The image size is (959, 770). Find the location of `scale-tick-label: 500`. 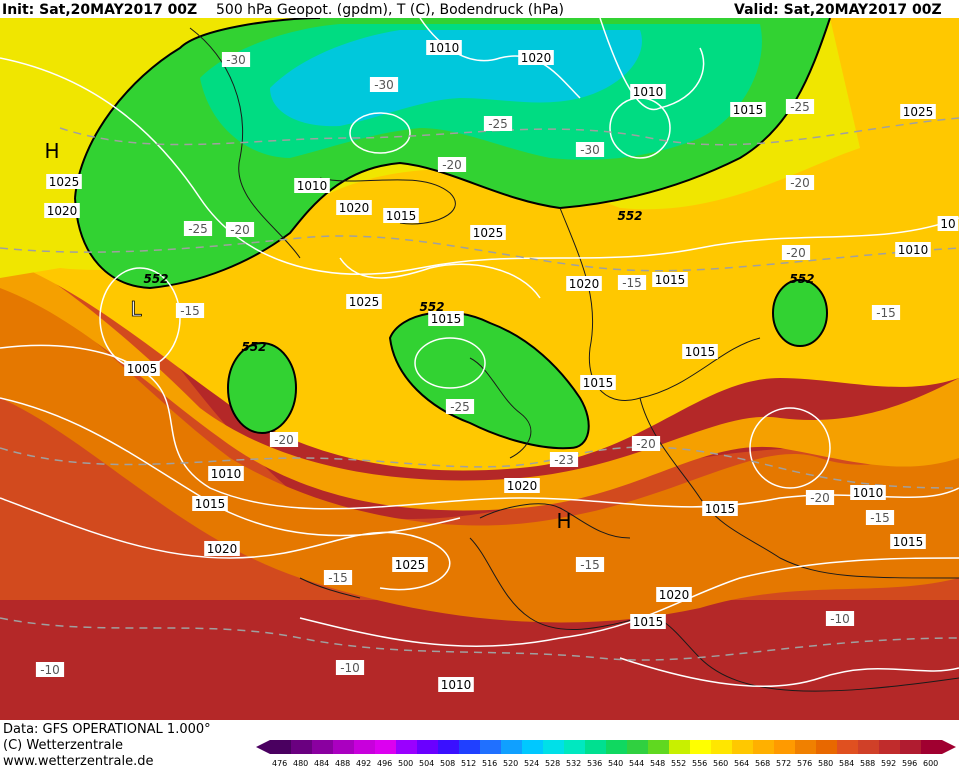

scale-tick-label: 500 is located at coordinates (405, 763).